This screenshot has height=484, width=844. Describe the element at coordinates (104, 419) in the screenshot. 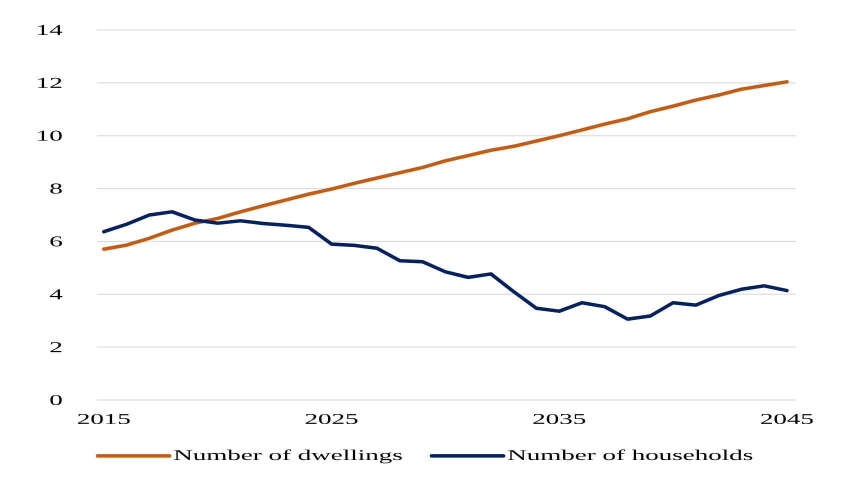

I see `x-tick-label: 2015` at that location.